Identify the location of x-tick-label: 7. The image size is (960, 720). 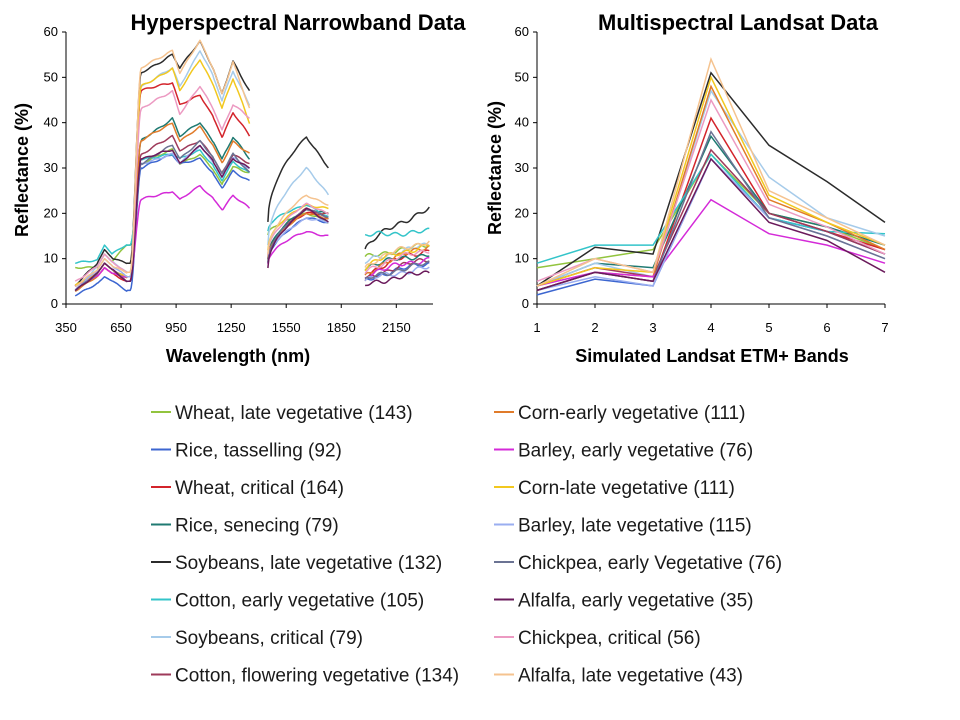
(884, 327).